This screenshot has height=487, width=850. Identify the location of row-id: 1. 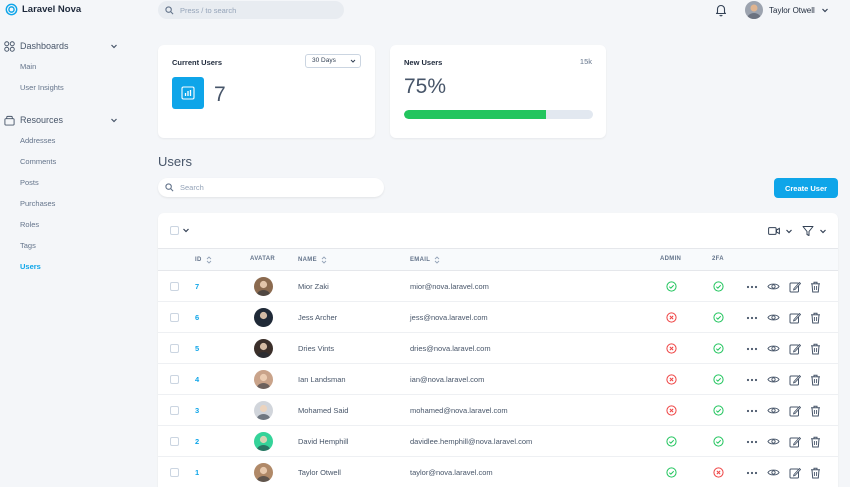
(197, 472).